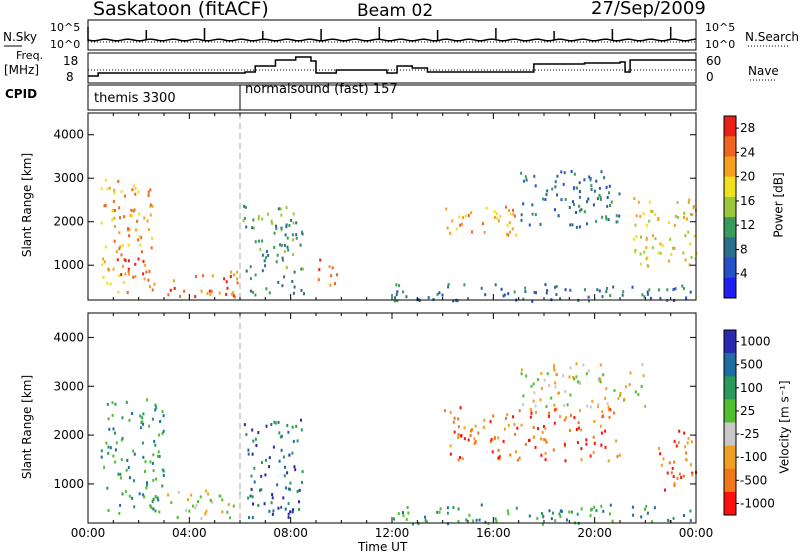 Image resolution: width=800 pixels, height=554 pixels. I want to click on nsky-tick-low: 10^0, so click(65, 44).